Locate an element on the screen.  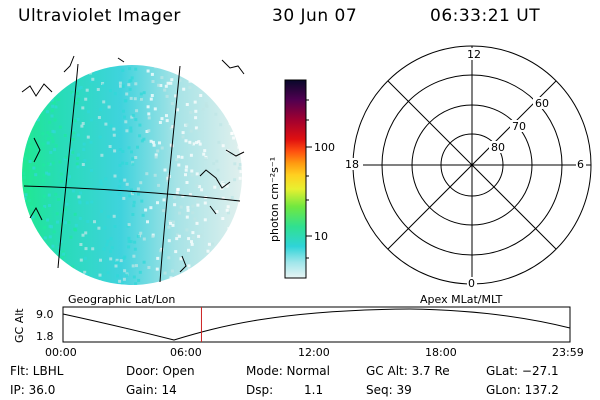
altitude-plot-frame is located at coordinates (316, 324).